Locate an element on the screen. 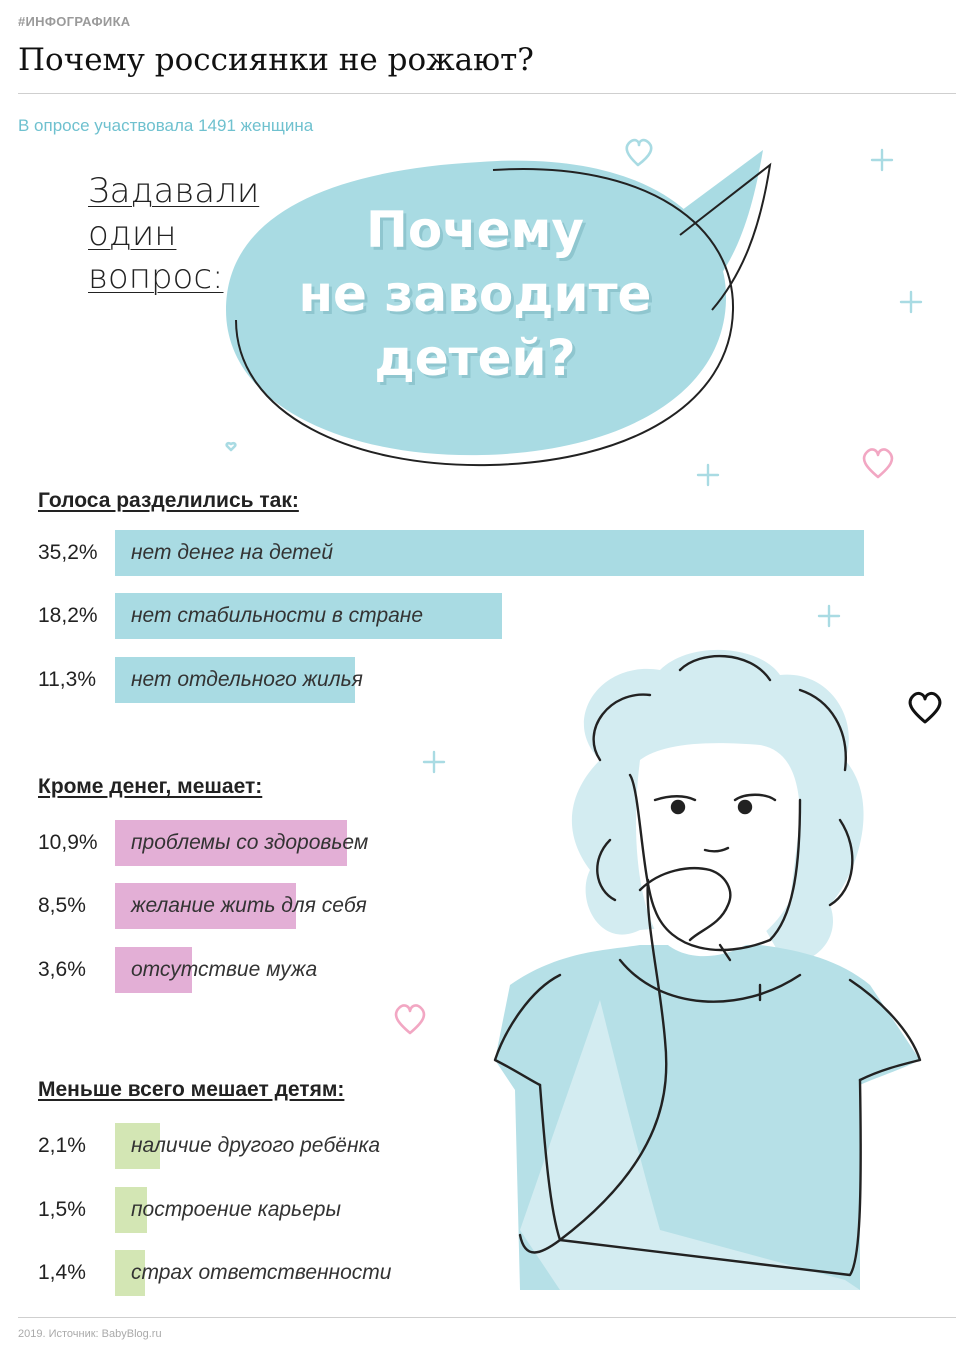  bar-value: 18,2% is located at coordinates (68, 615).